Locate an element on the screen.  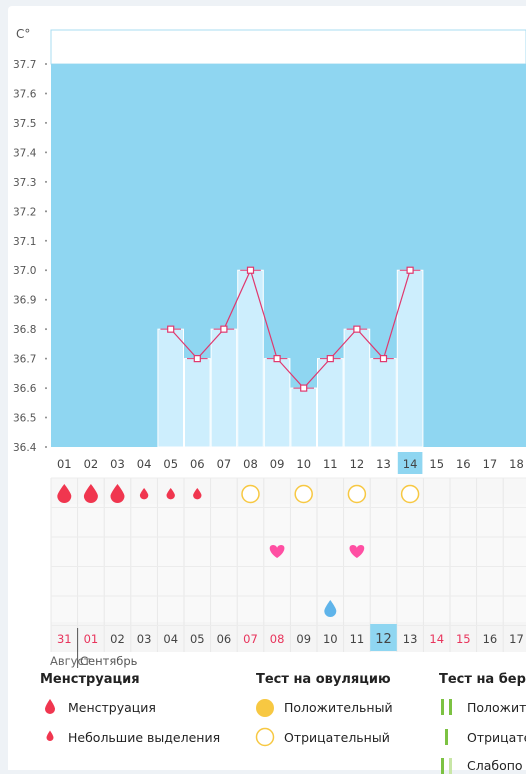
today-date-highlight is located at coordinates (383, 637).